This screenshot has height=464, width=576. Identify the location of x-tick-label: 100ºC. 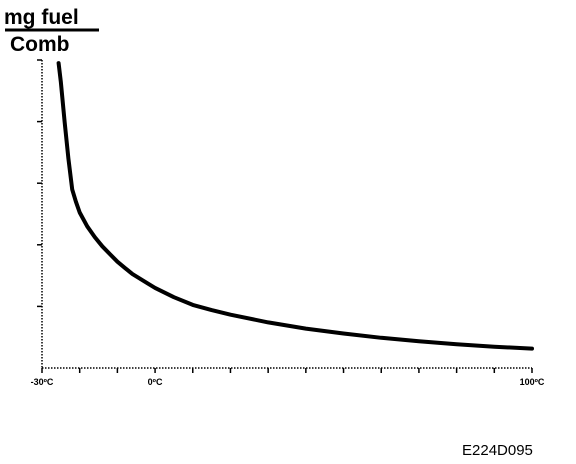
(532, 382).